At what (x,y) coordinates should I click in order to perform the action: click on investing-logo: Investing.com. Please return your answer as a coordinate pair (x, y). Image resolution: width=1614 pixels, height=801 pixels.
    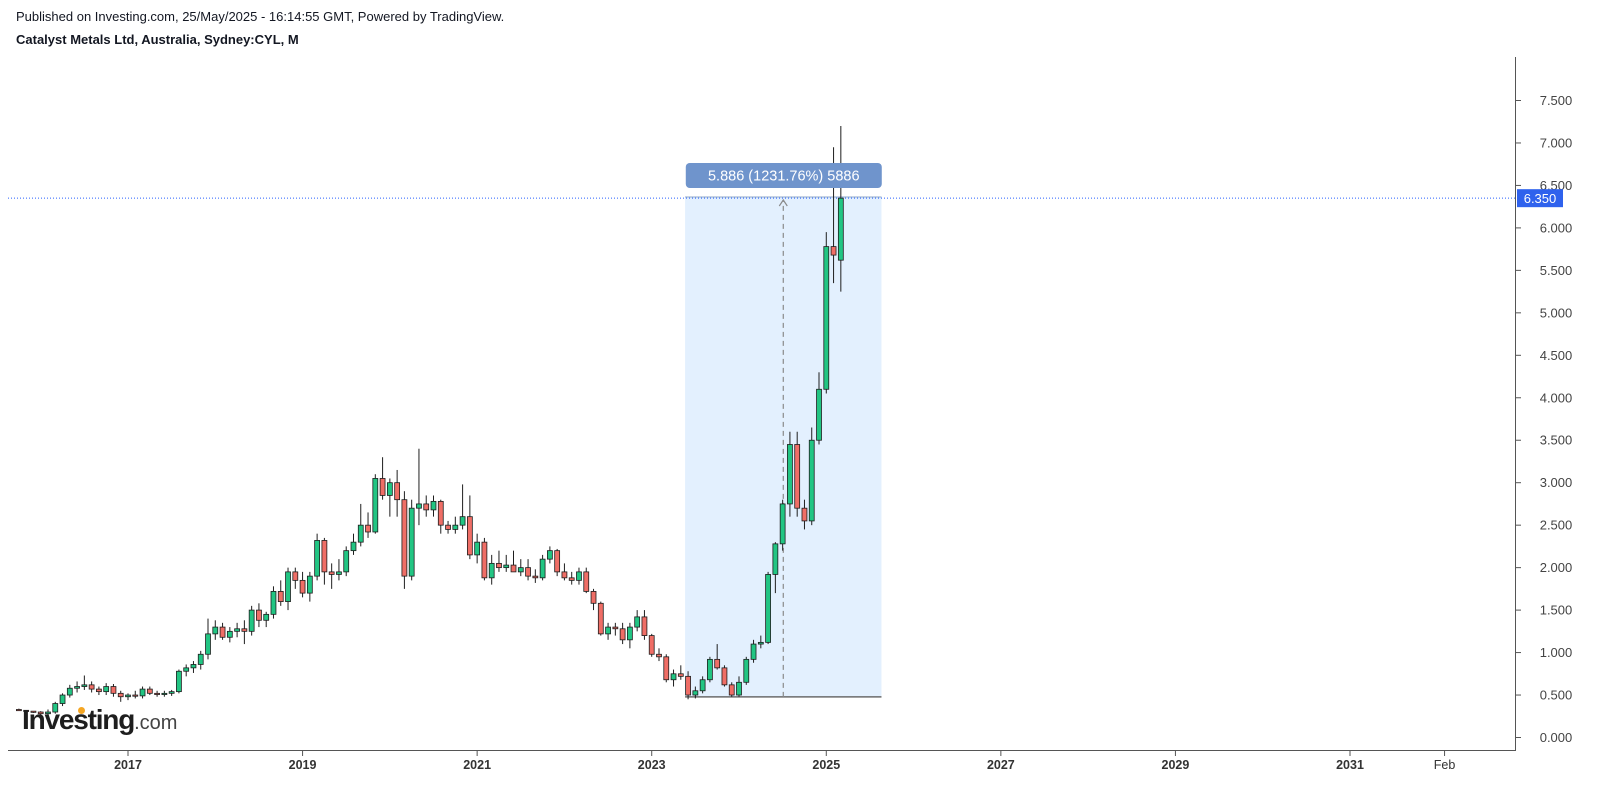
    Looking at the image, I should click on (99, 720).